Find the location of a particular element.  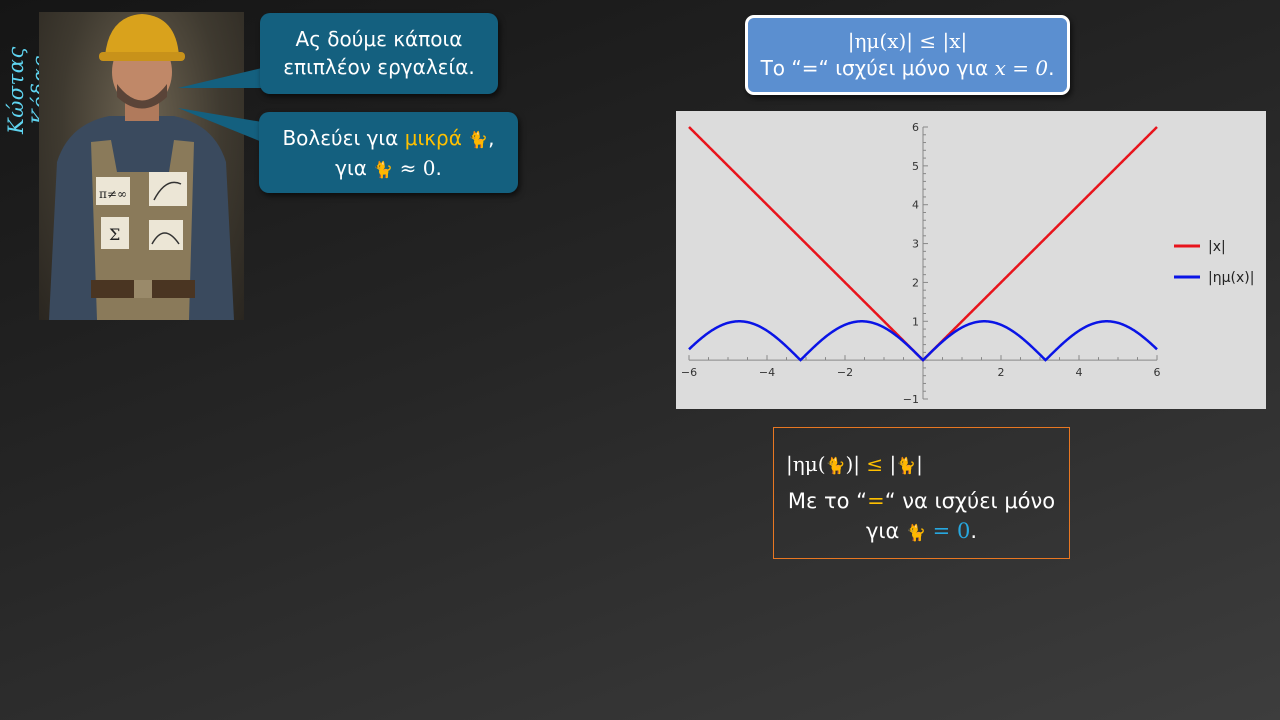

y-tick-label: 6 is located at coordinates (915, 127).